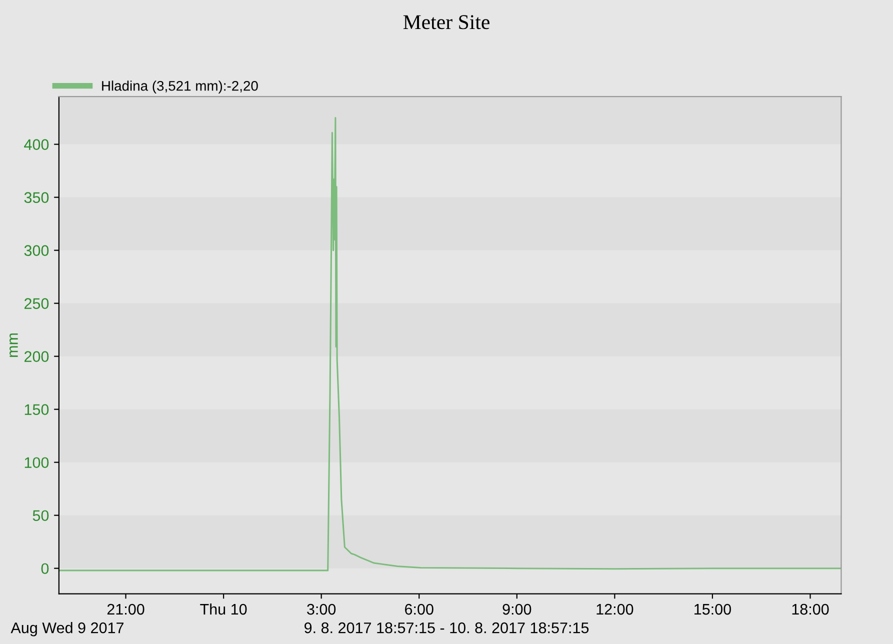  What do you see at coordinates (712, 609) in the screenshot?
I see `x-tick-label: 15:00` at bounding box center [712, 609].